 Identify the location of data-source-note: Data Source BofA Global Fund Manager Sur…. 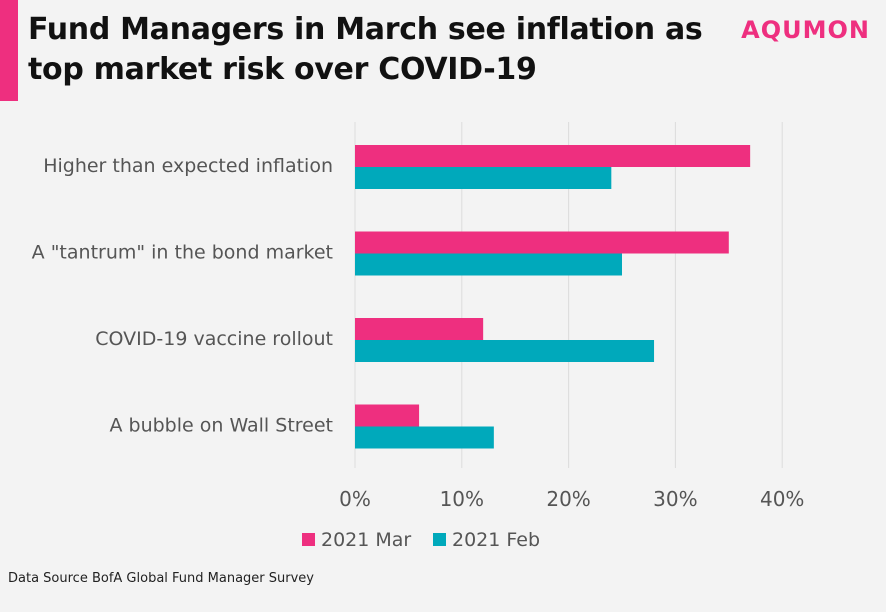
(161, 578).